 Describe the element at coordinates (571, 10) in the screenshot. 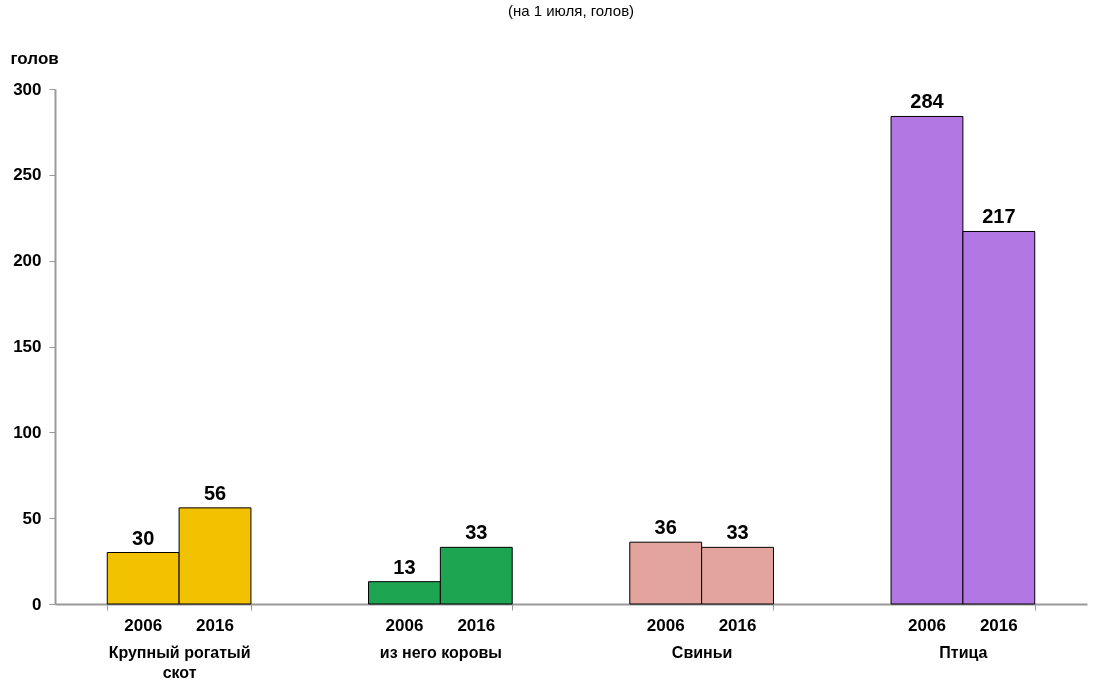

I see `chart-title: (на 1 июля, голов)` at that location.